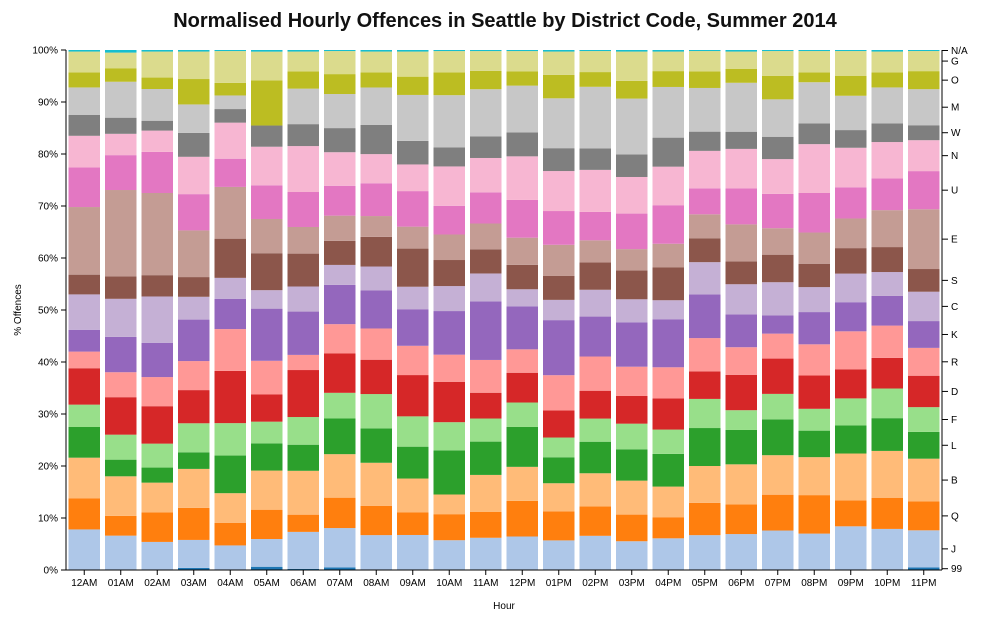 Image resolution: width=981 pixels, height=620 pixels. I want to click on y-axis: 0% 10% 20% 30% 40% 50% 60% 70% 80% 90% 100%, so click(49, 311).